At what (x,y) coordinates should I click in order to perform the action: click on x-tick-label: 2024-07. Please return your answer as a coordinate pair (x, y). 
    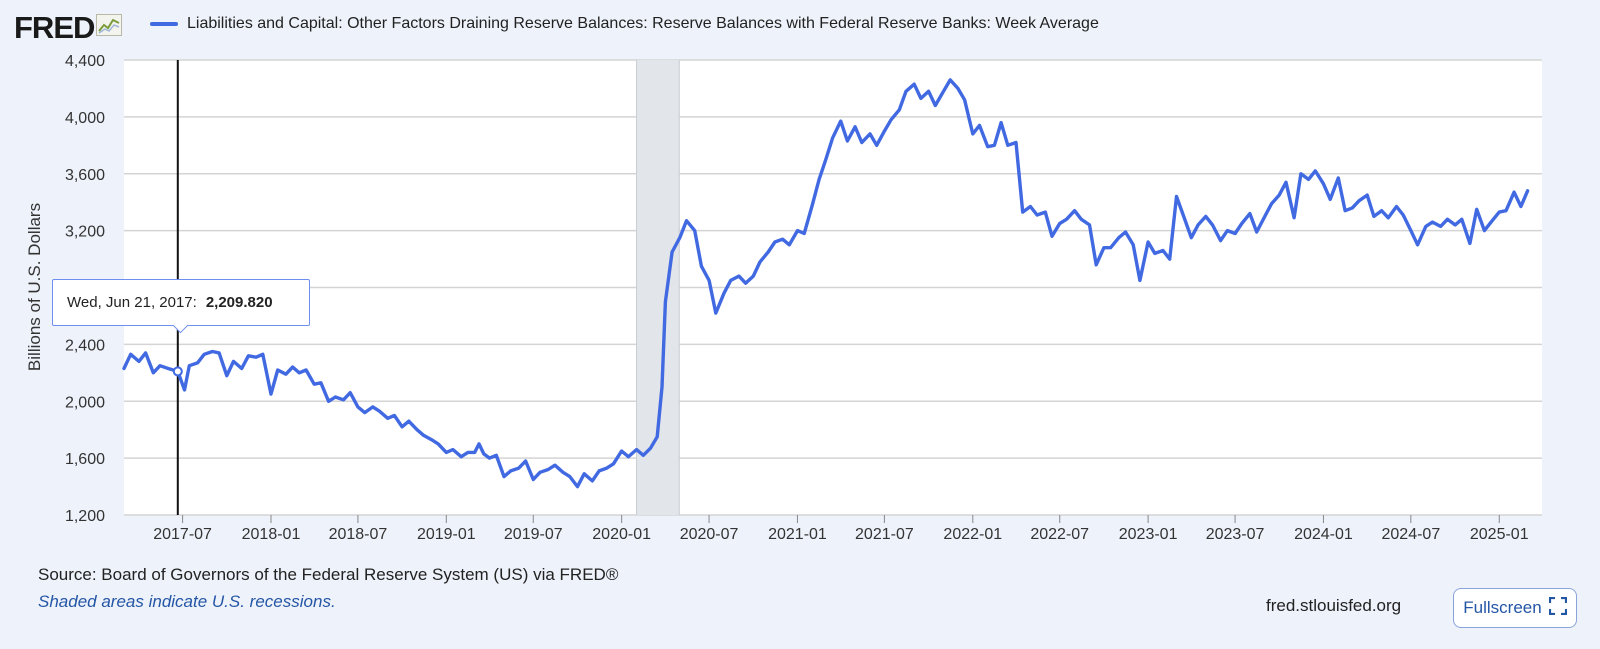
    Looking at the image, I should click on (1411, 534).